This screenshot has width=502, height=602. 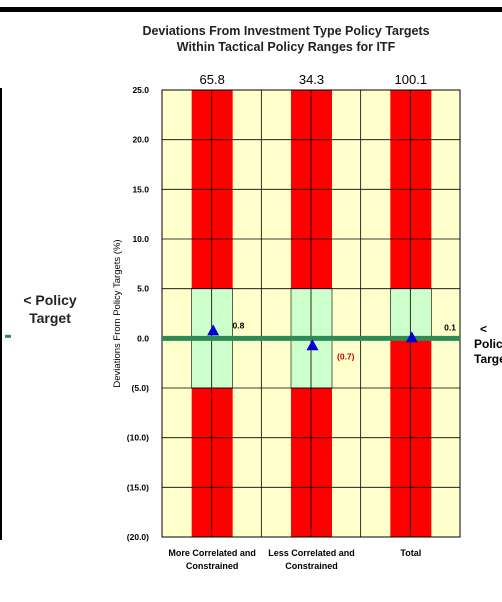 I want to click on upper-range-label: 65.8, so click(x=212, y=79).